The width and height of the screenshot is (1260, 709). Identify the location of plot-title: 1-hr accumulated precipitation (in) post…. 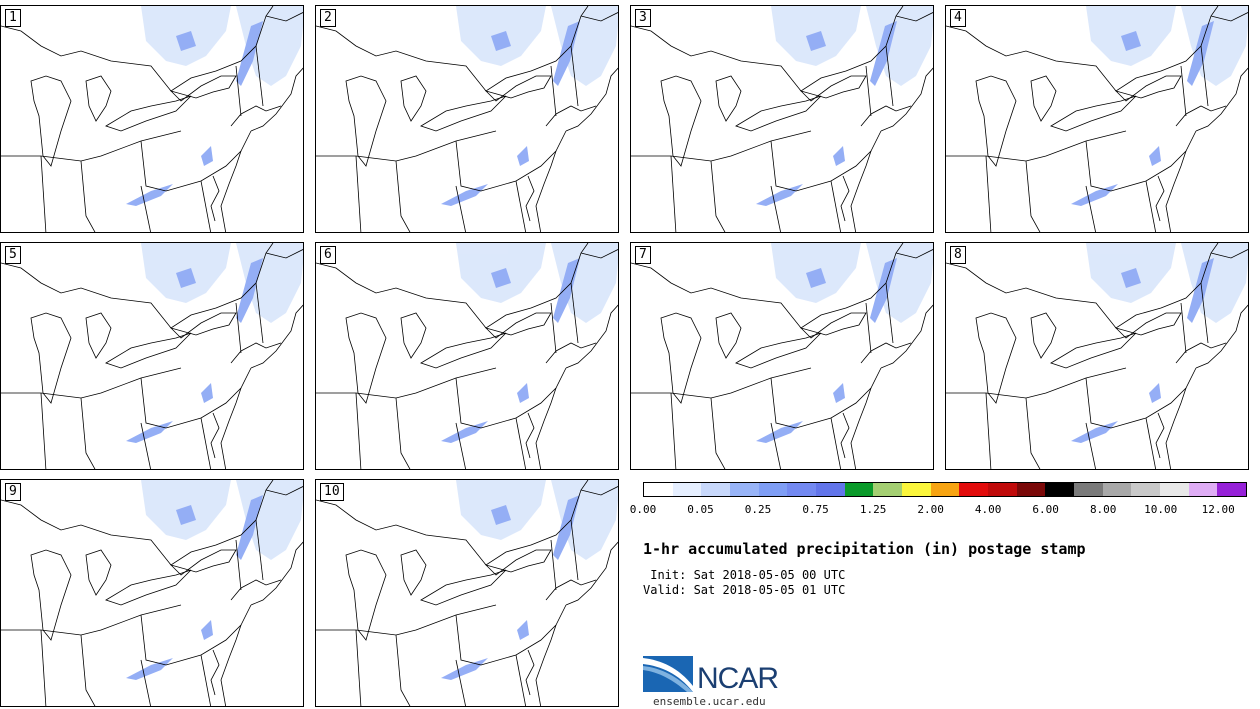
(864, 549).